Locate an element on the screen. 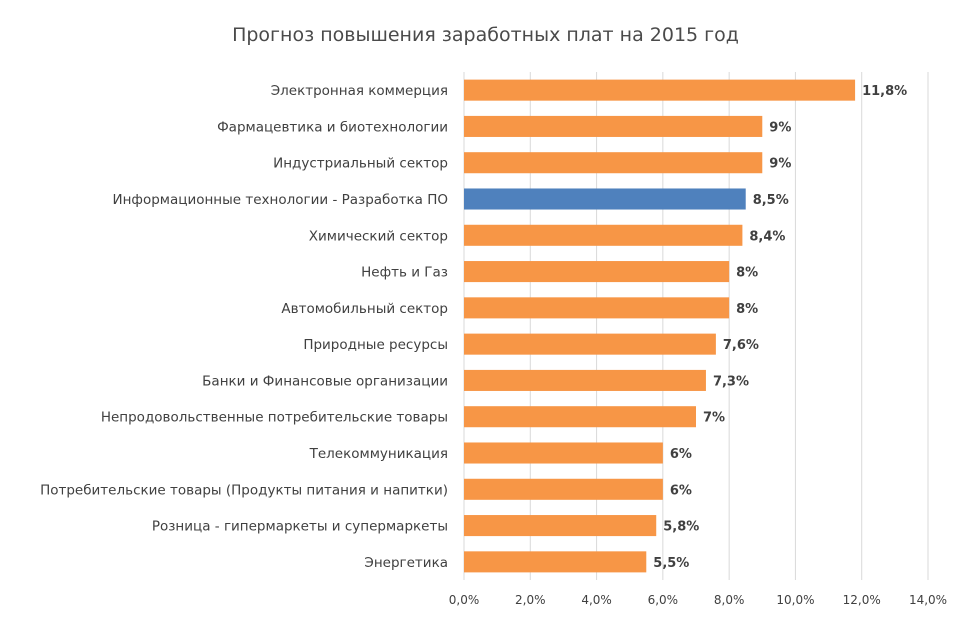  data-label: 8,5% is located at coordinates (771, 200).